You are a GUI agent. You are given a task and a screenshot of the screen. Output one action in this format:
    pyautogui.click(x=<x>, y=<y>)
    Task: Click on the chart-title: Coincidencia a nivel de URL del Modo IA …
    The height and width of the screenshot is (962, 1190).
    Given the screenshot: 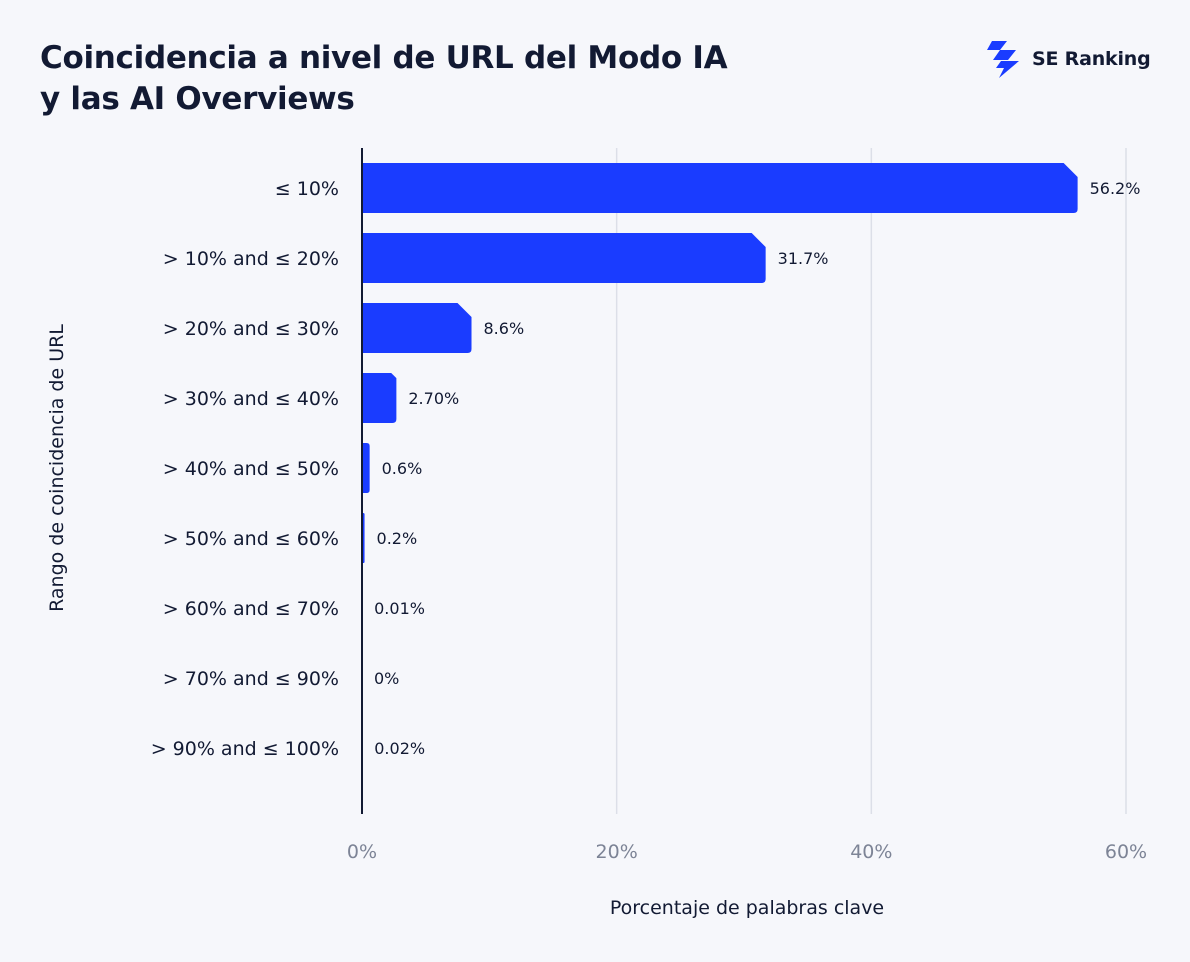 What is the action you would take?
    pyautogui.click(x=420, y=79)
    